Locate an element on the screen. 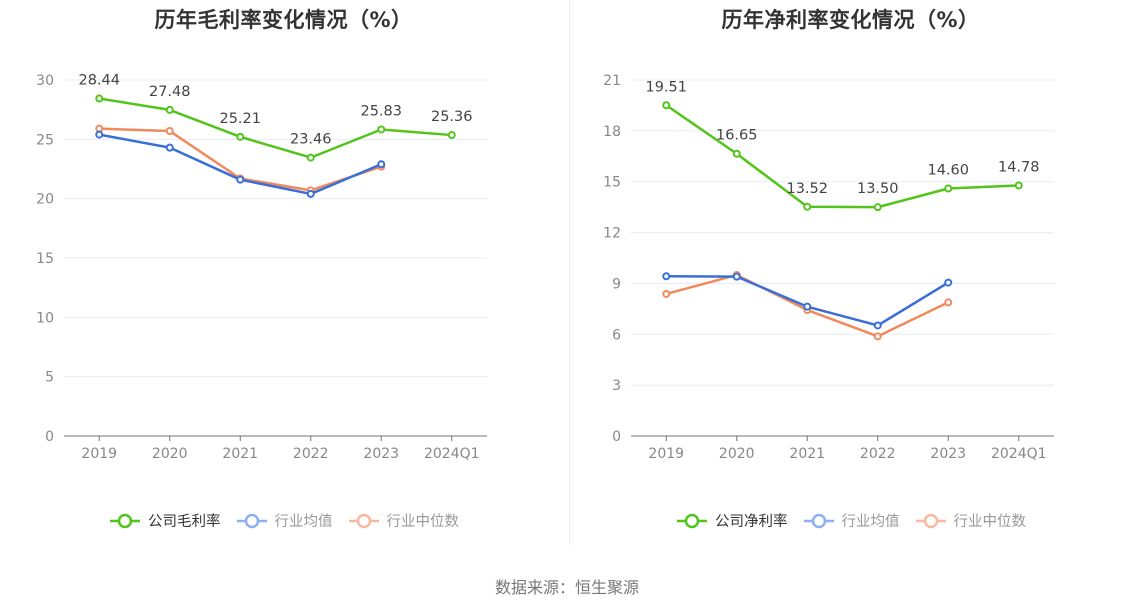 This screenshot has height=612, width=1134. data-label: 14.60 is located at coordinates (948, 170).